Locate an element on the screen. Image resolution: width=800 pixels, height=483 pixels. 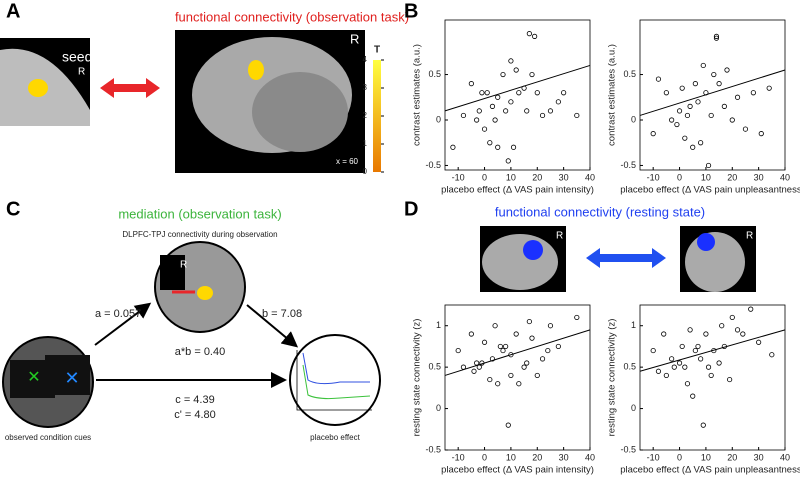
y-tick-label: 1 is located at coordinates (633, 325).